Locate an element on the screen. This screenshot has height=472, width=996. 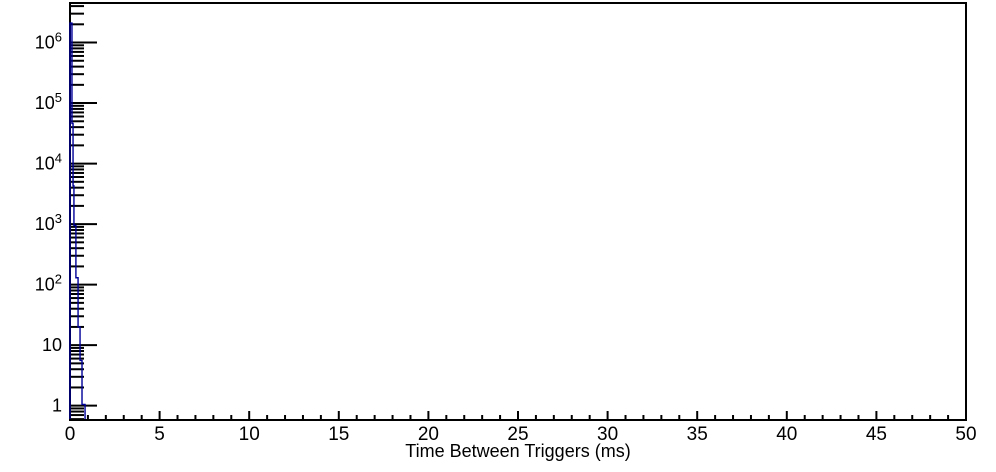
x-tick-label: 35 is located at coordinates (697, 434).